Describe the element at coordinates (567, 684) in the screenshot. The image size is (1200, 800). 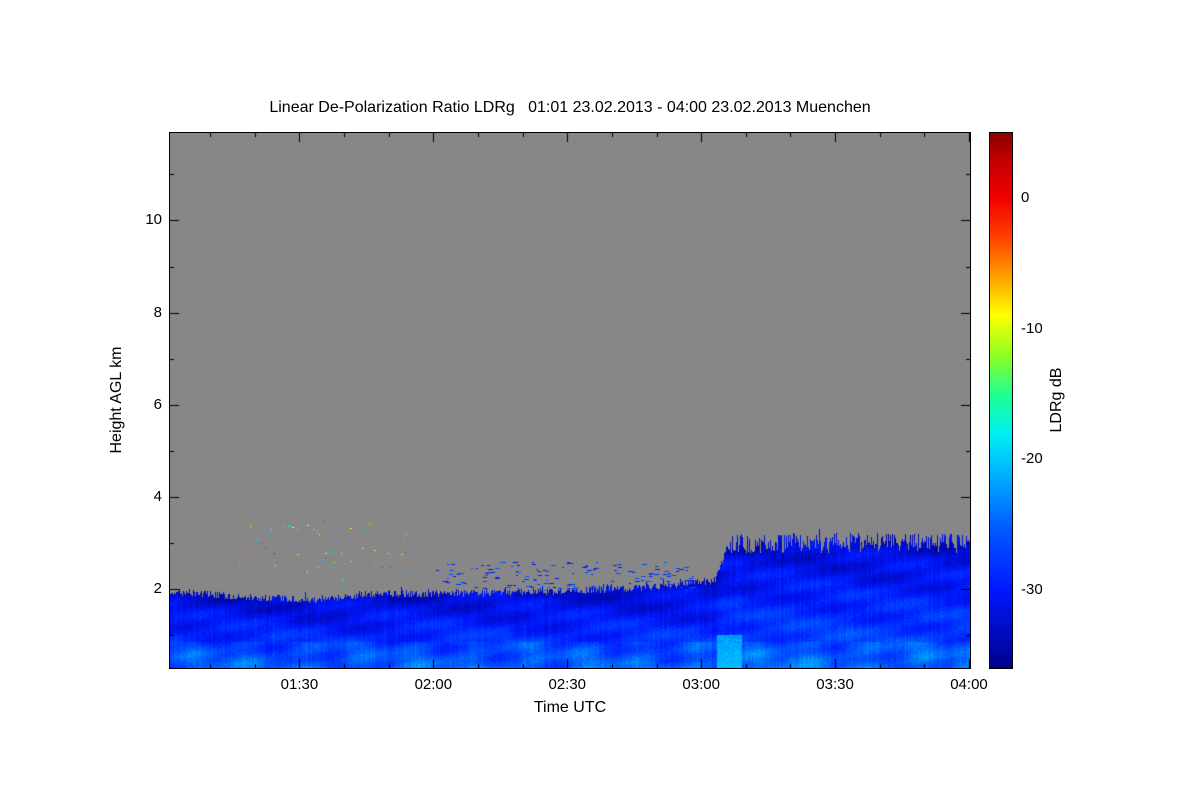
I see `x-tick-label: 02:30` at that location.